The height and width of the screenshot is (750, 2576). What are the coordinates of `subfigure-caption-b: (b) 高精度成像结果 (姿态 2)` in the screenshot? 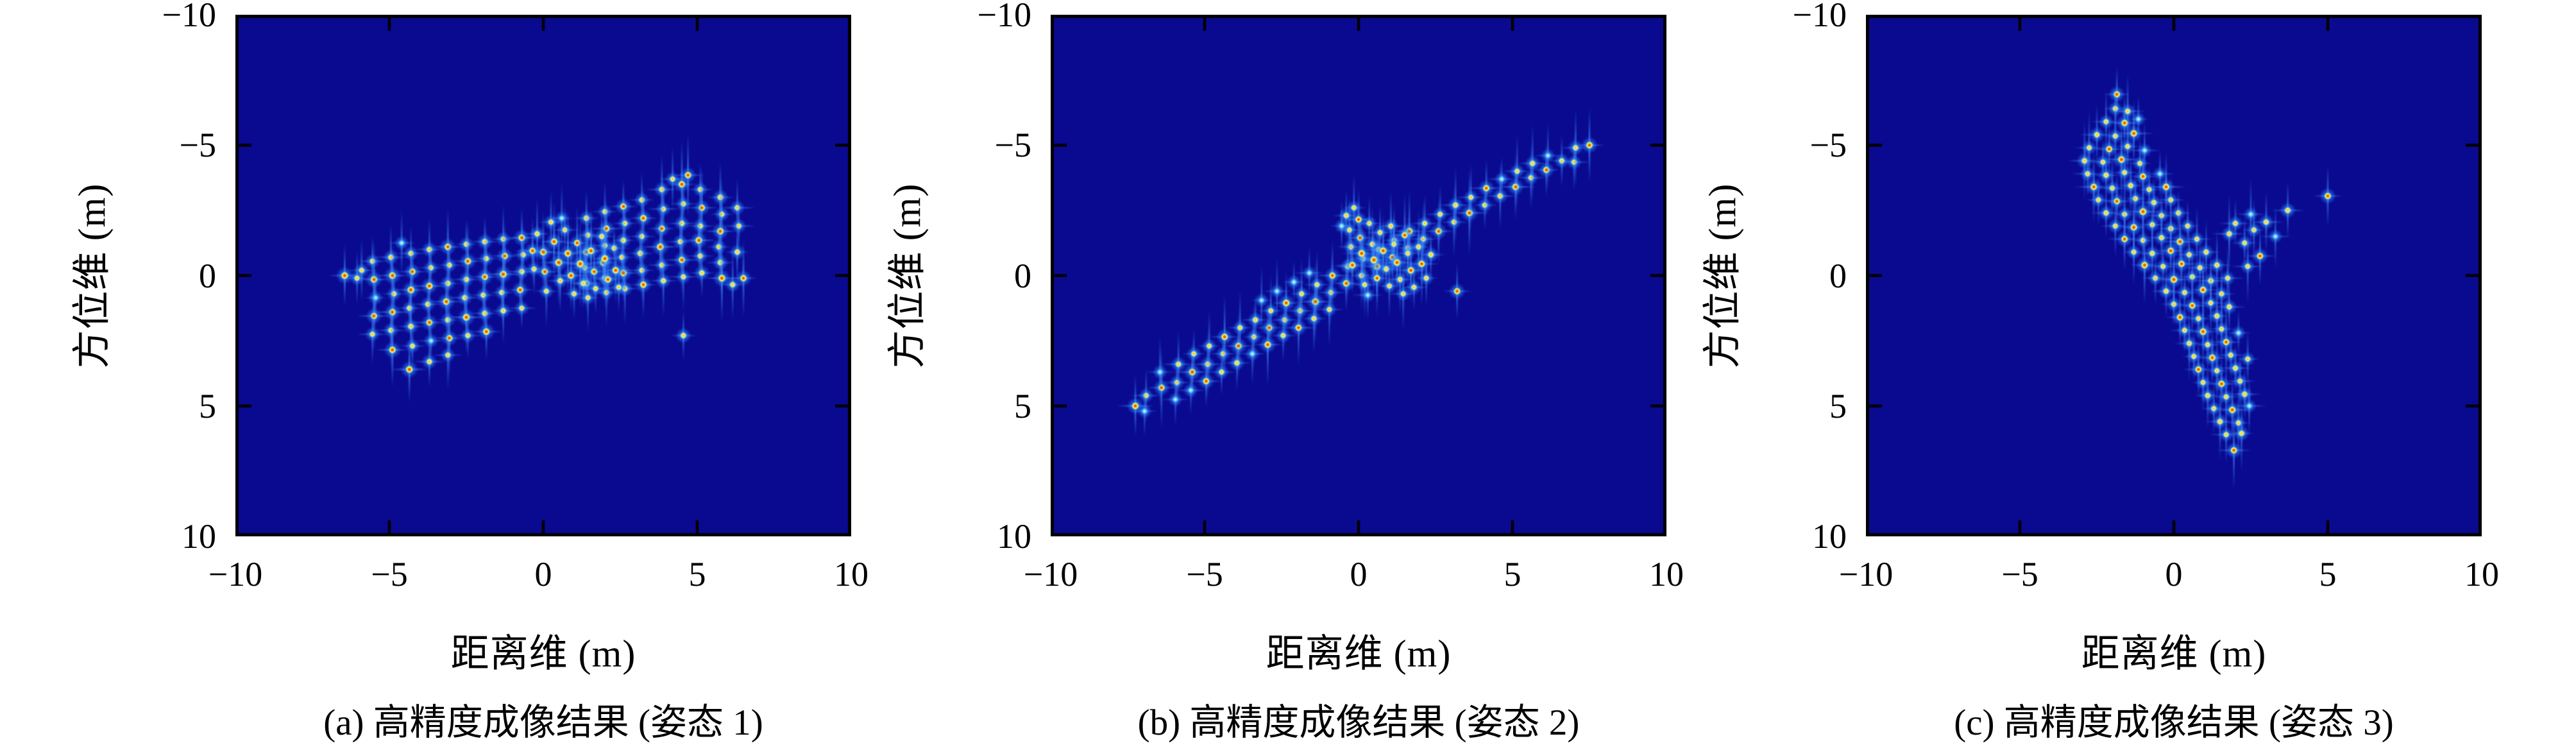 It's located at (1358, 723).